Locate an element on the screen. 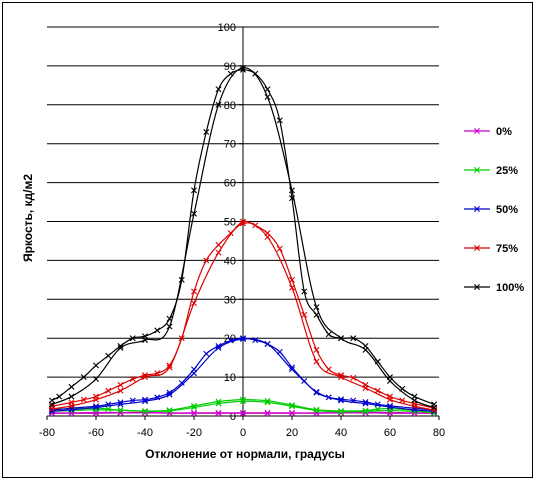 Image resolution: width=537 pixels, height=482 pixels. x-tick-label-0: 0 is located at coordinates (243, 433).